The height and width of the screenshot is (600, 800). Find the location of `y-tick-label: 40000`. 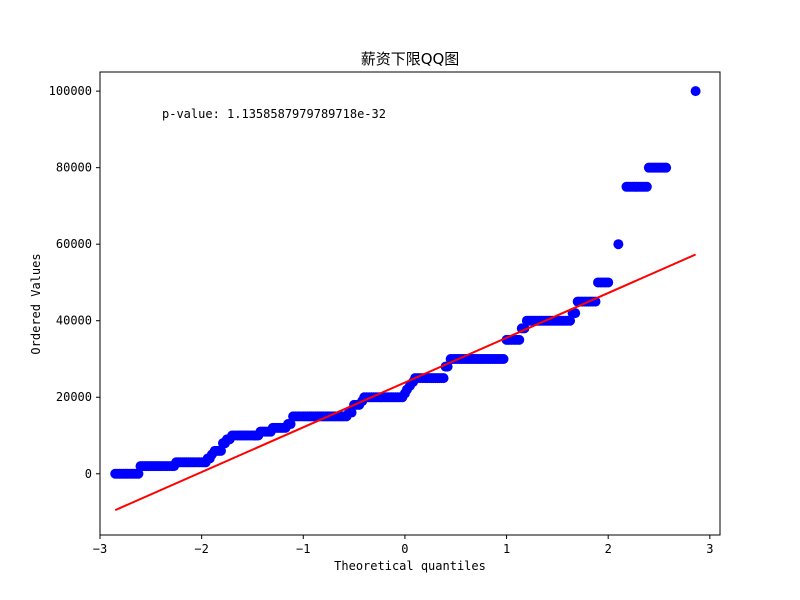

y-tick-label: 40000 is located at coordinates (74, 321).